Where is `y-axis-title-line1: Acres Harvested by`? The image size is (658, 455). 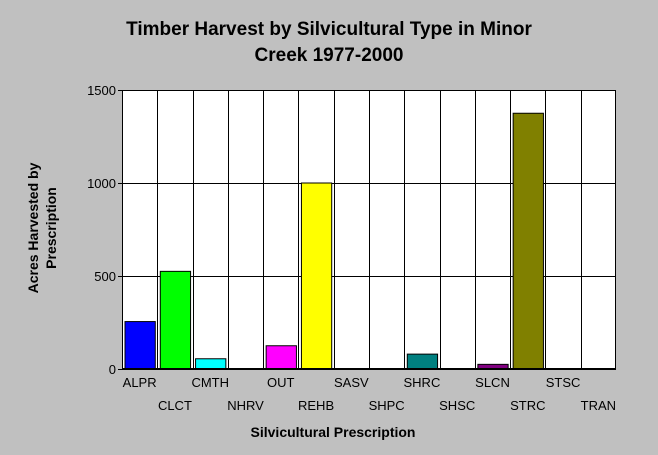
y-axis-title-line1: Acres Harvested by is located at coordinates (33, 227).